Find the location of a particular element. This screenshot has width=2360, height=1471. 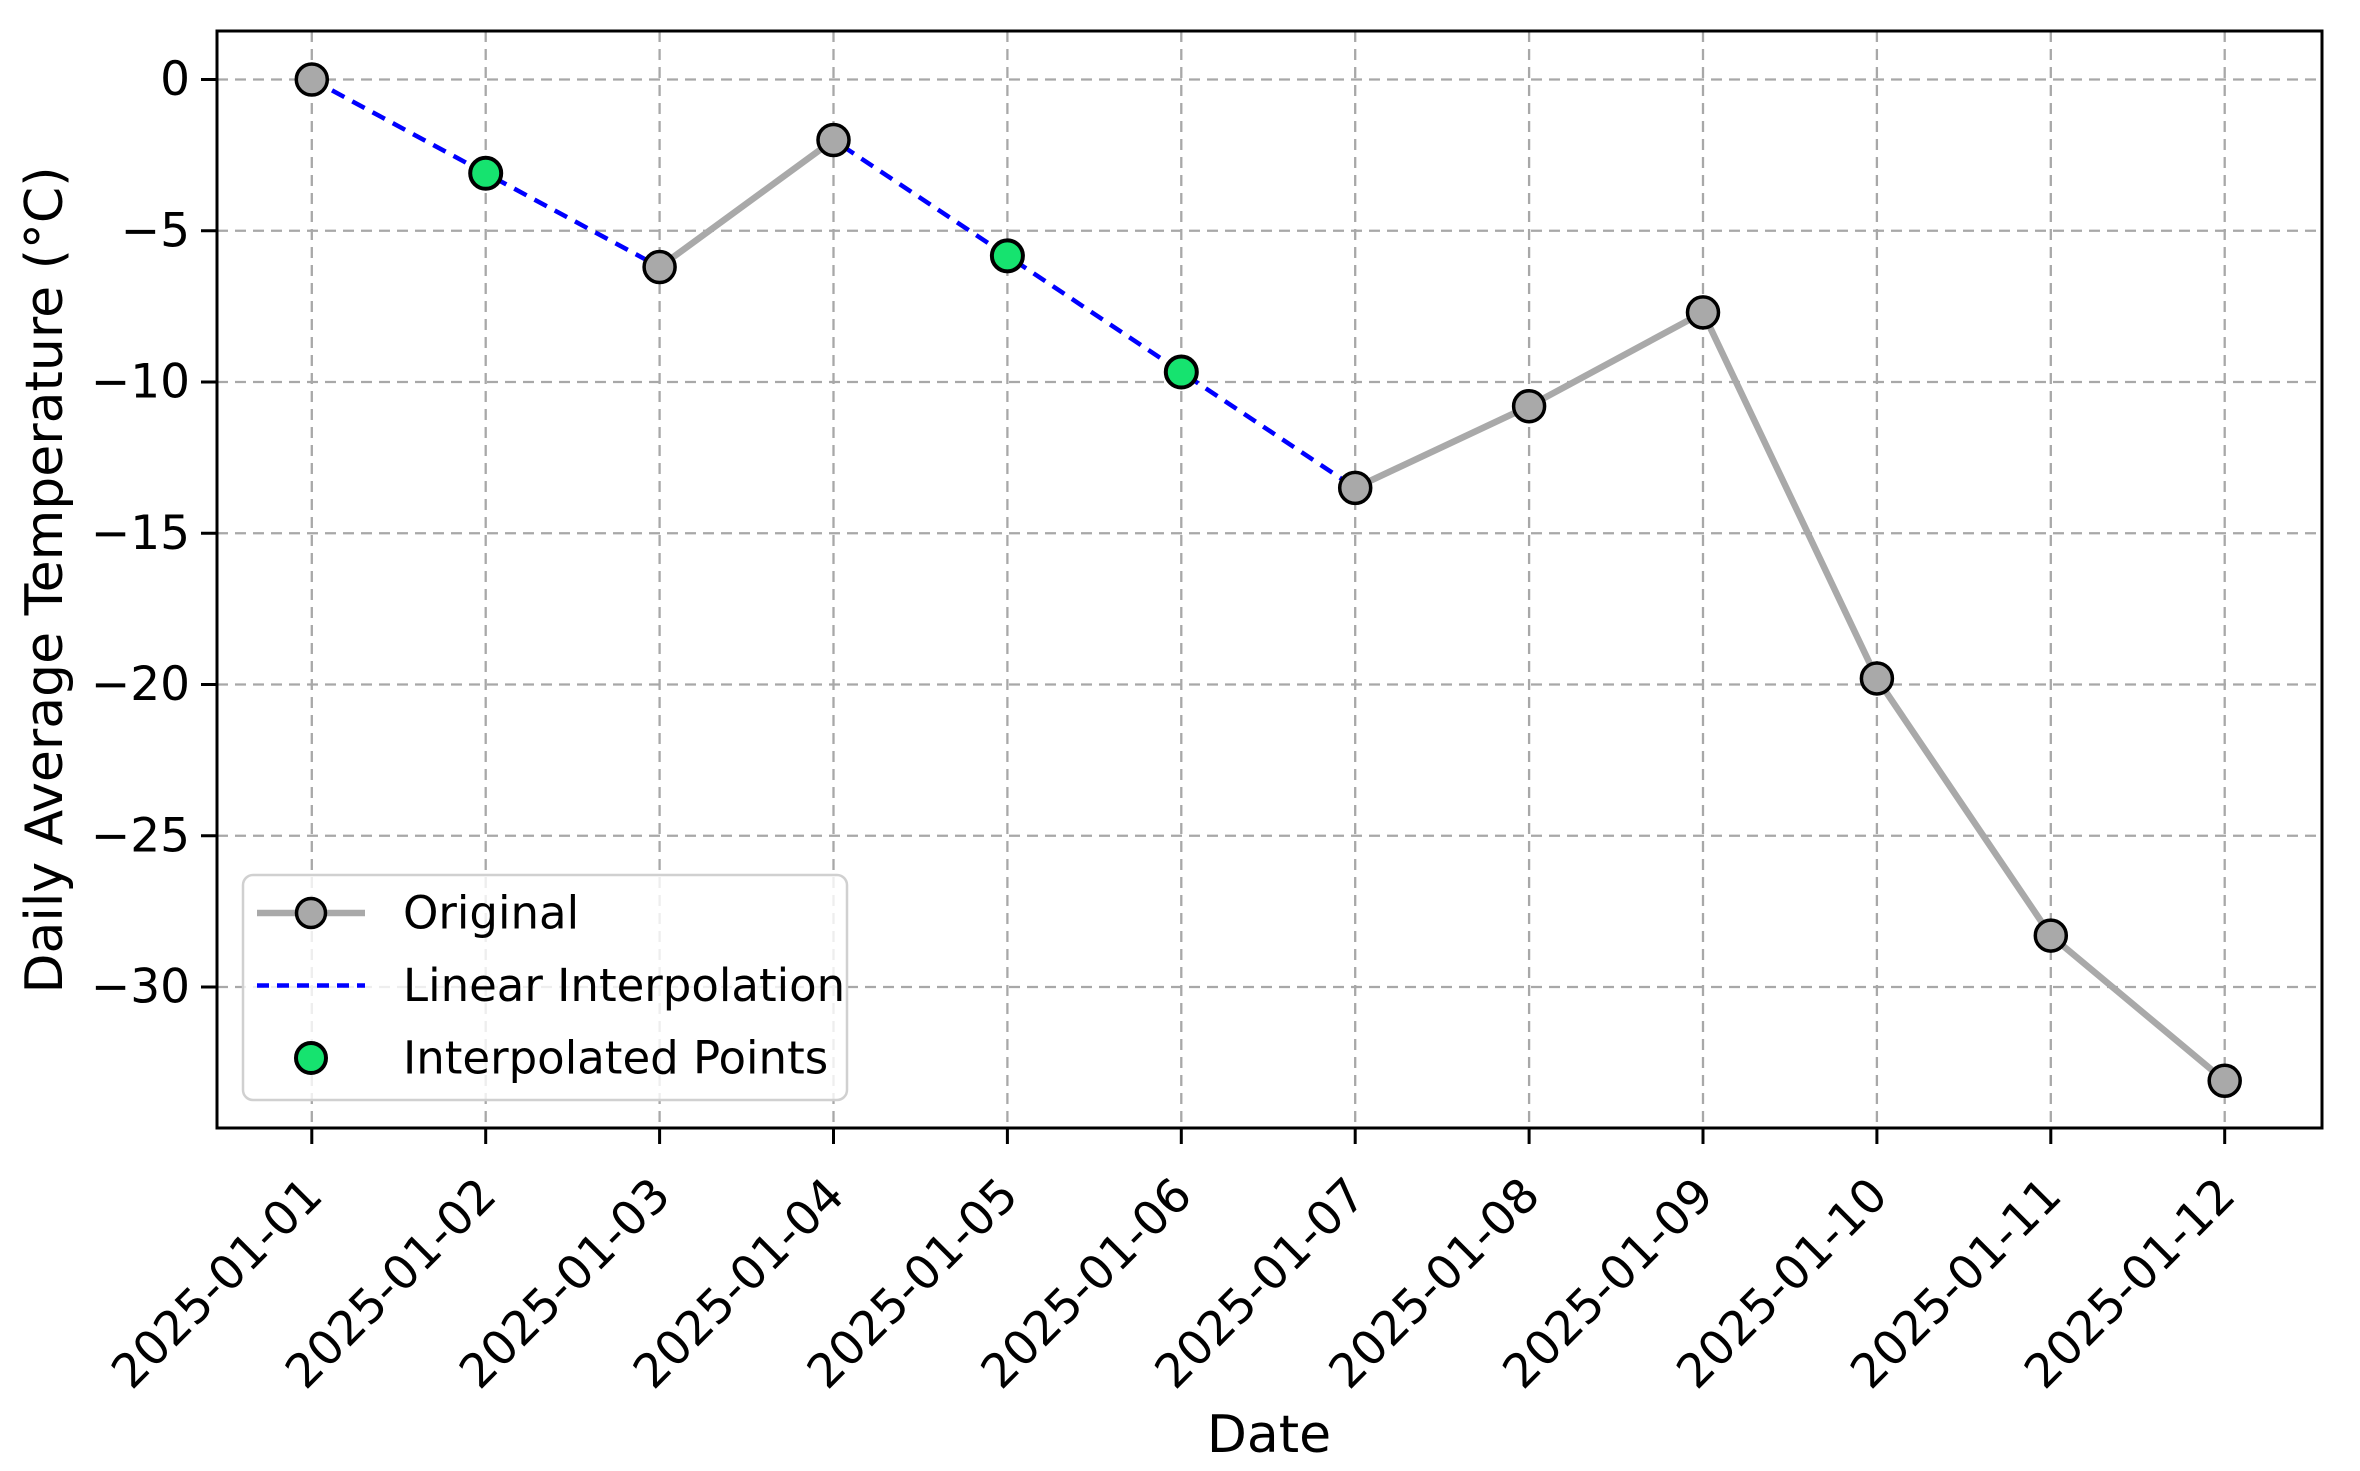

y-tick-label--25: −25 is located at coordinates (140, 835).